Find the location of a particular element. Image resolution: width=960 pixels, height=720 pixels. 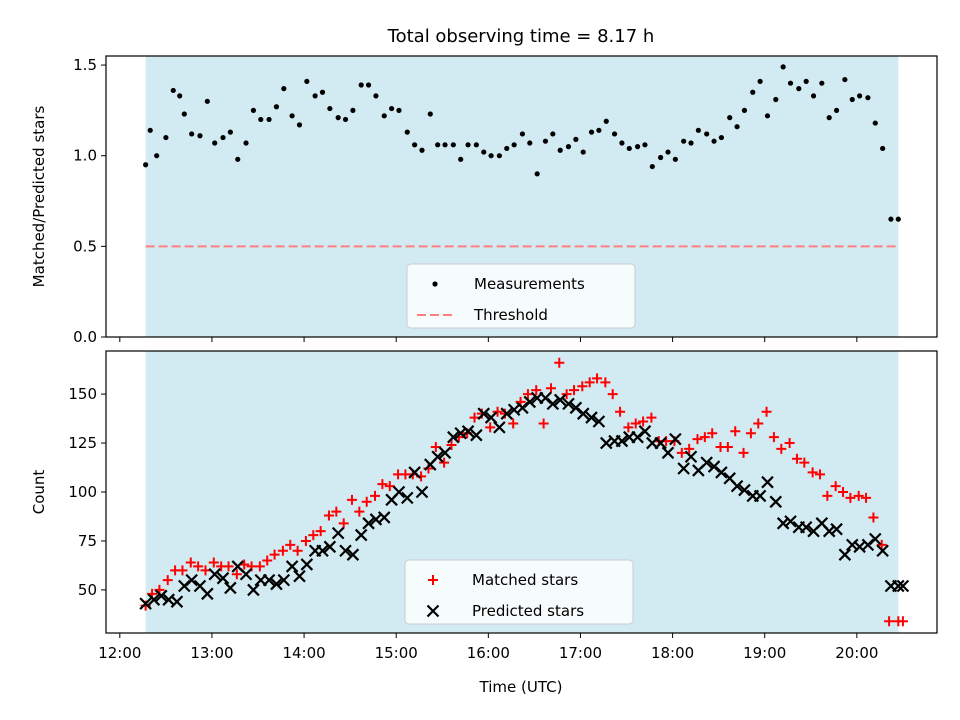

x-axis-label: Time (UTC) is located at coordinates (521, 687).